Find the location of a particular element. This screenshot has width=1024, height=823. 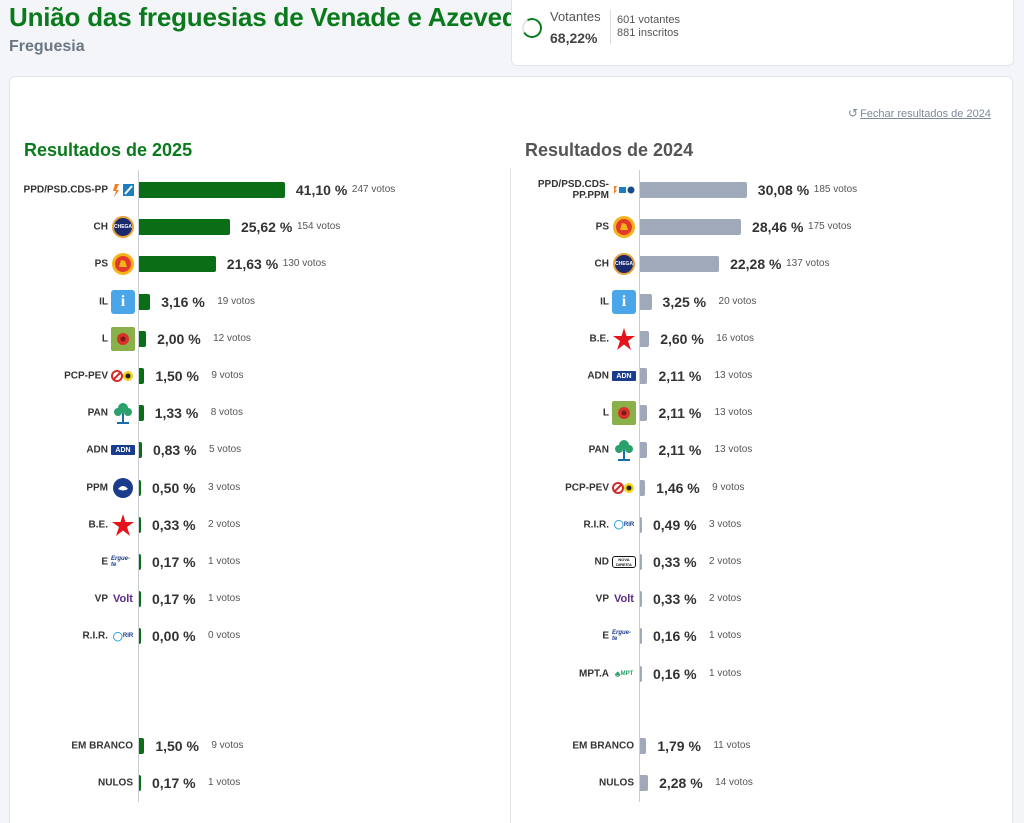

party-row: PPD/PSD.CDS-PP 41,10 % 247 votos is located at coordinates (197, 190).